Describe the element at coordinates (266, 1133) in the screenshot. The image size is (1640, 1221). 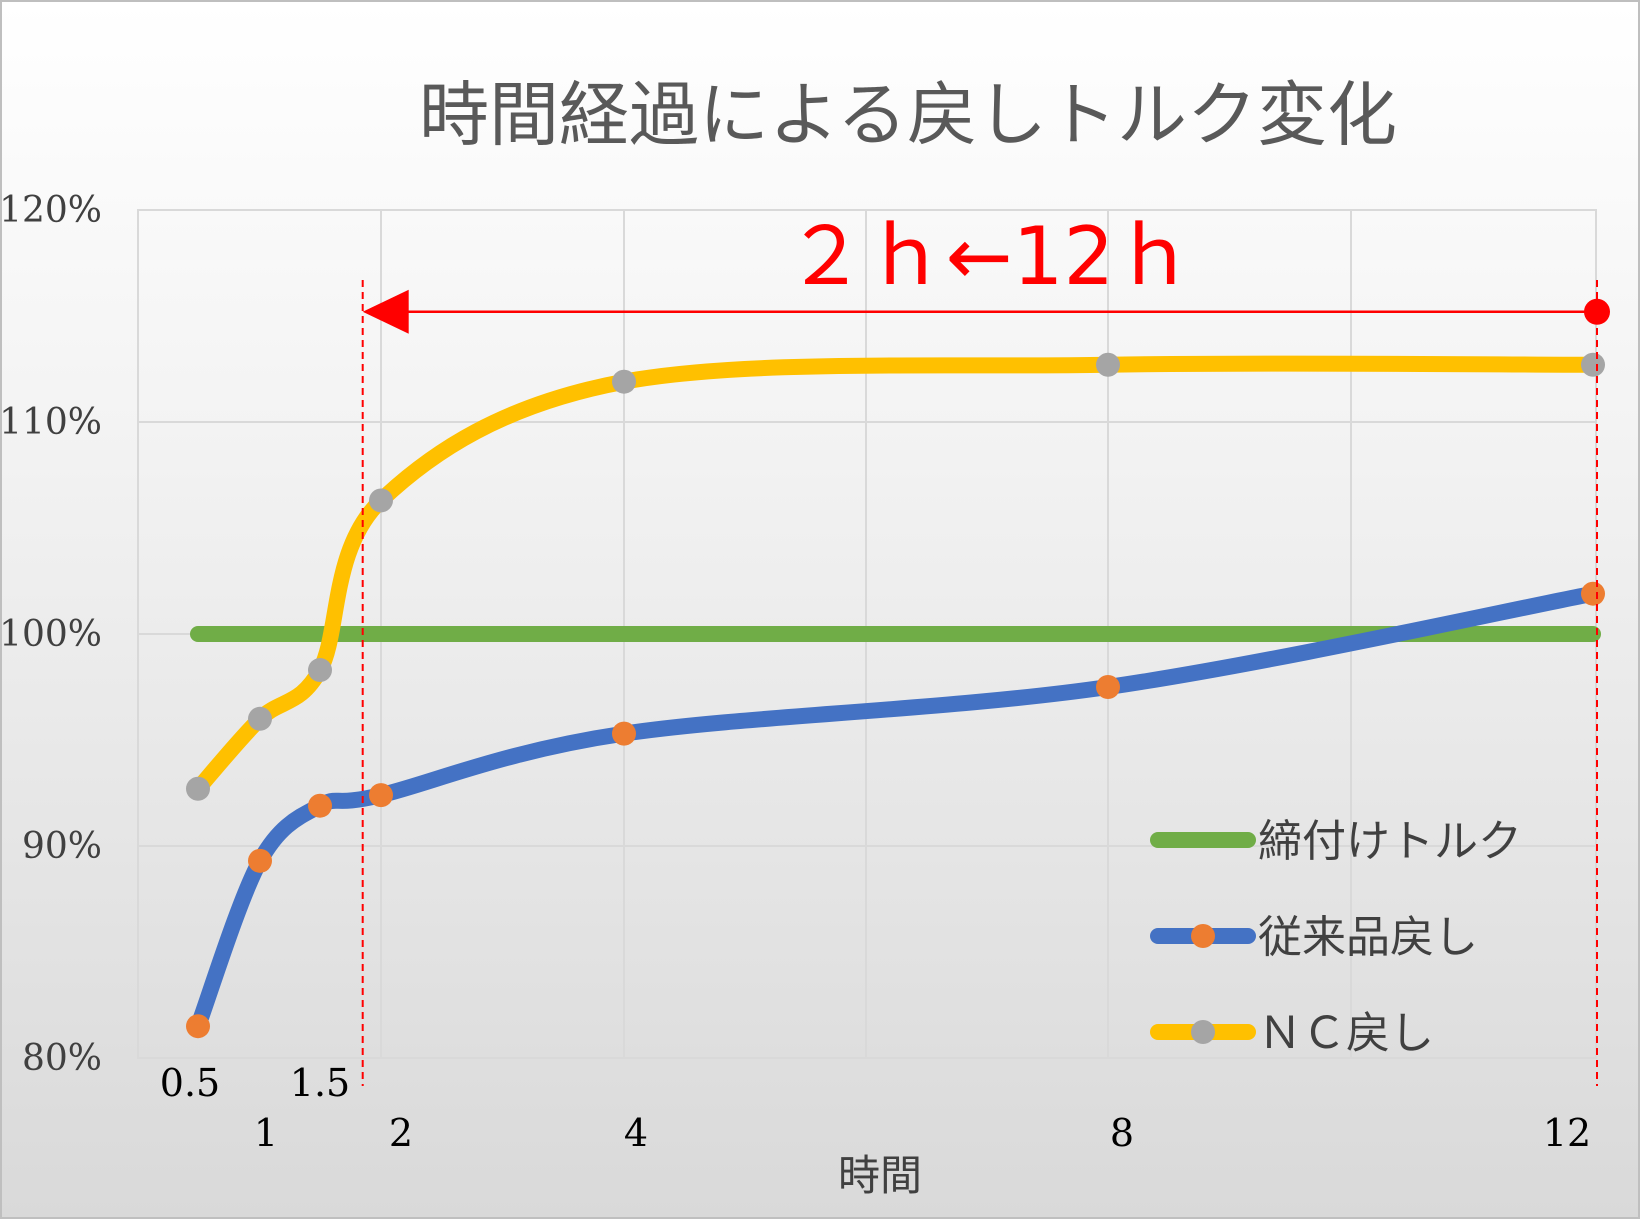
I see `x-tick-label: 1` at that location.